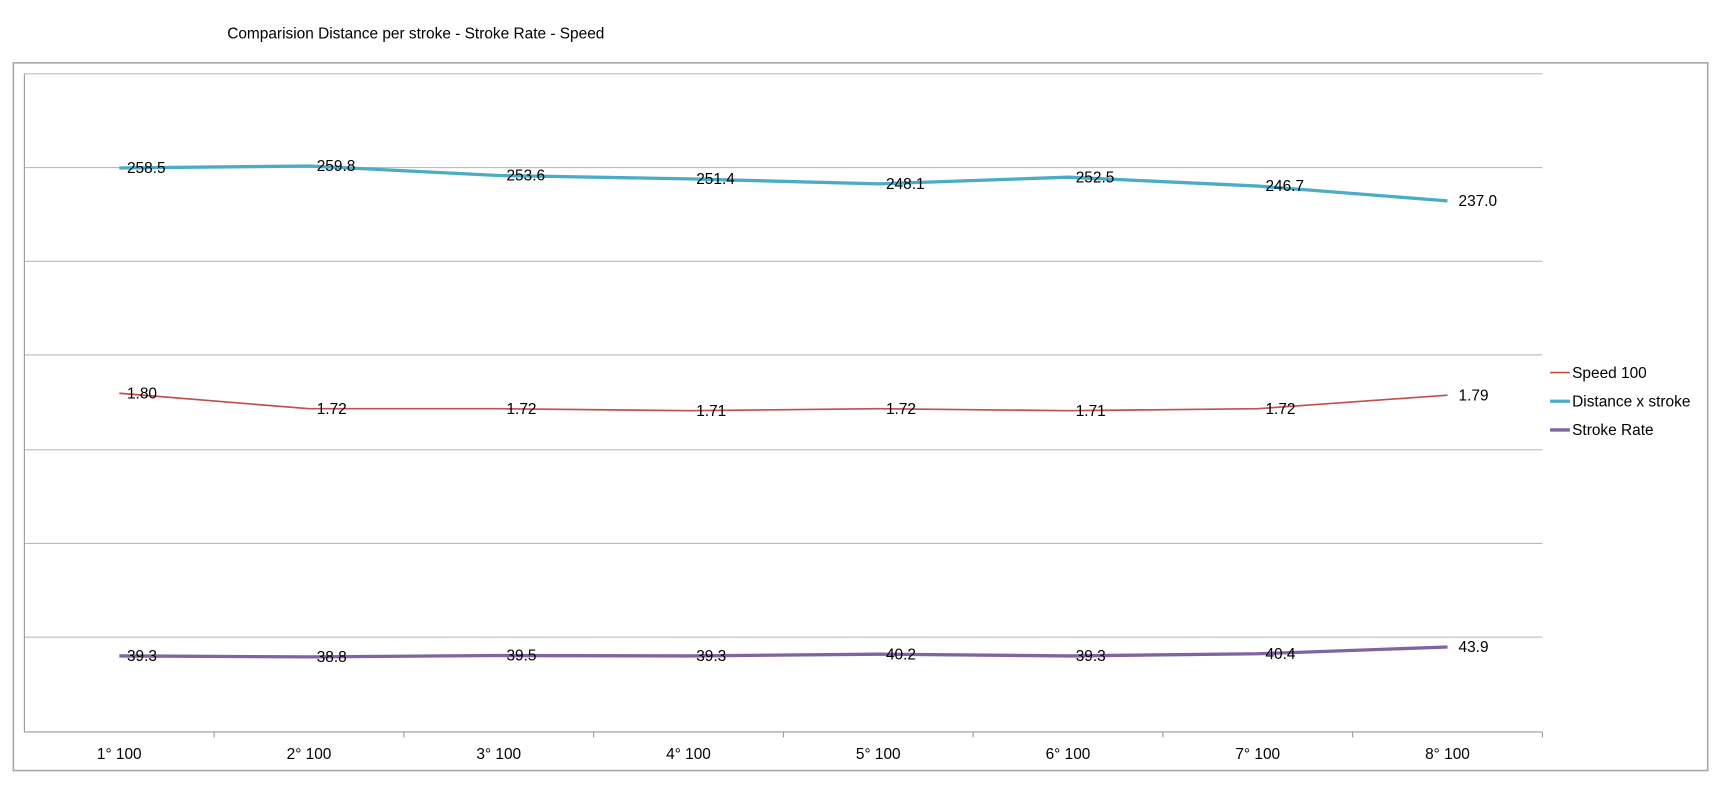  What do you see at coordinates (688, 754) in the screenshot?
I see `x-tick-label: 4° 100` at bounding box center [688, 754].